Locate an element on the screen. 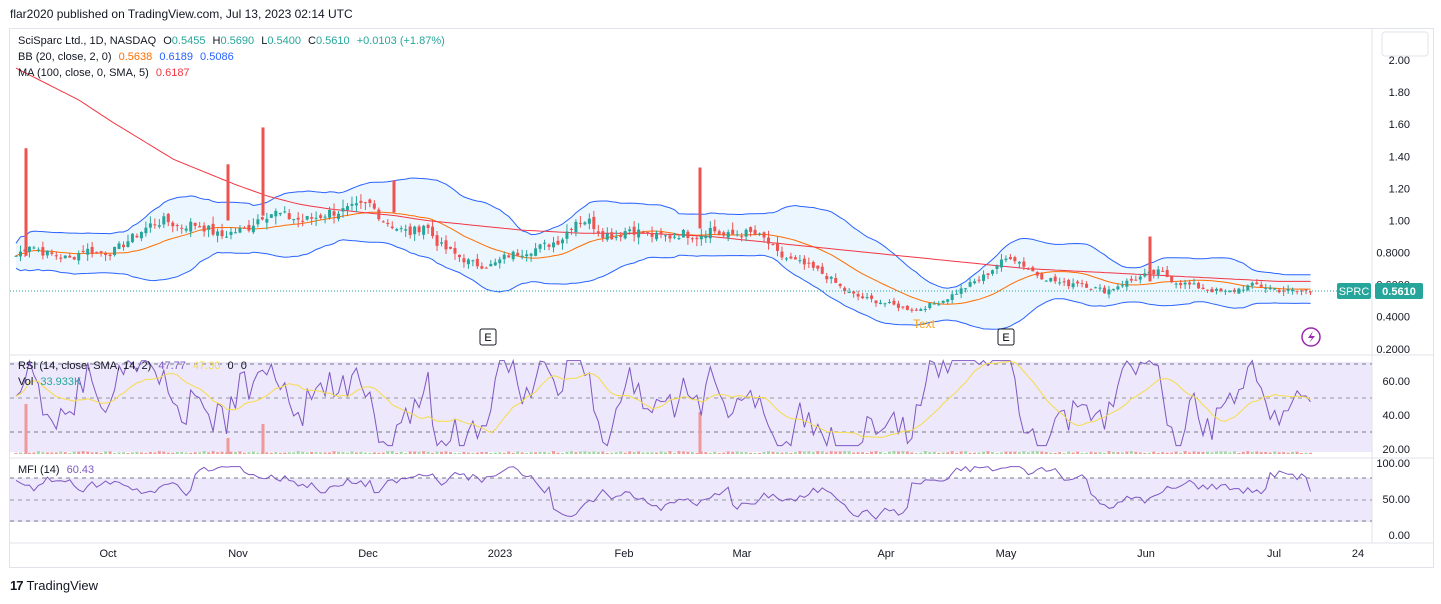 This screenshot has width=1441, height=604. mfi-tick-label: 50.00 is located at coordinates (1396, 500).